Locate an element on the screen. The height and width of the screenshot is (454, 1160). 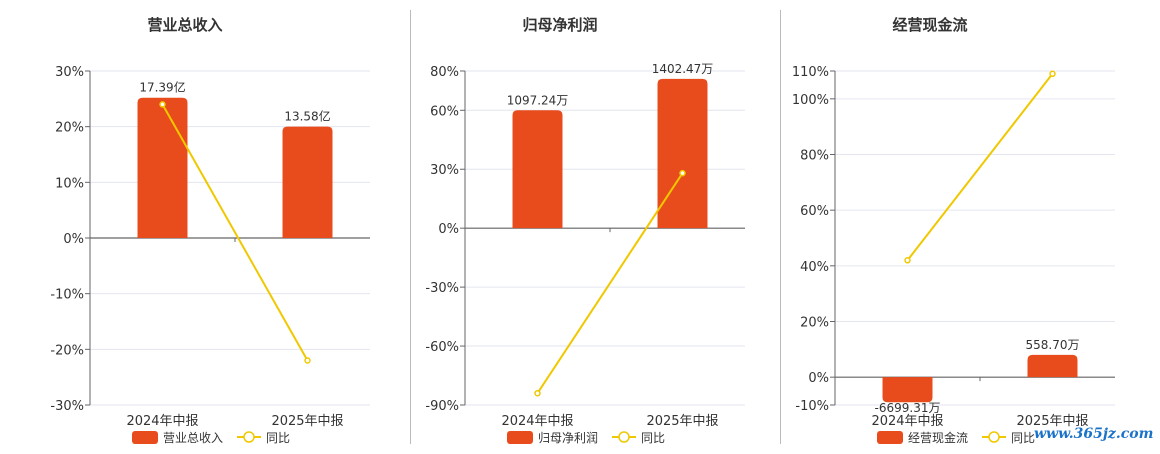
bar-data-label: -6699.31万 is located at coordinates (908, 408).